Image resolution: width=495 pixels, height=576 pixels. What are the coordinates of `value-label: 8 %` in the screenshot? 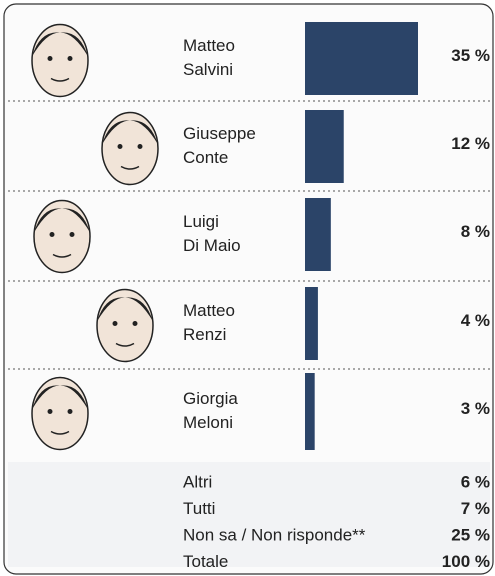 It's located at (475, 231).